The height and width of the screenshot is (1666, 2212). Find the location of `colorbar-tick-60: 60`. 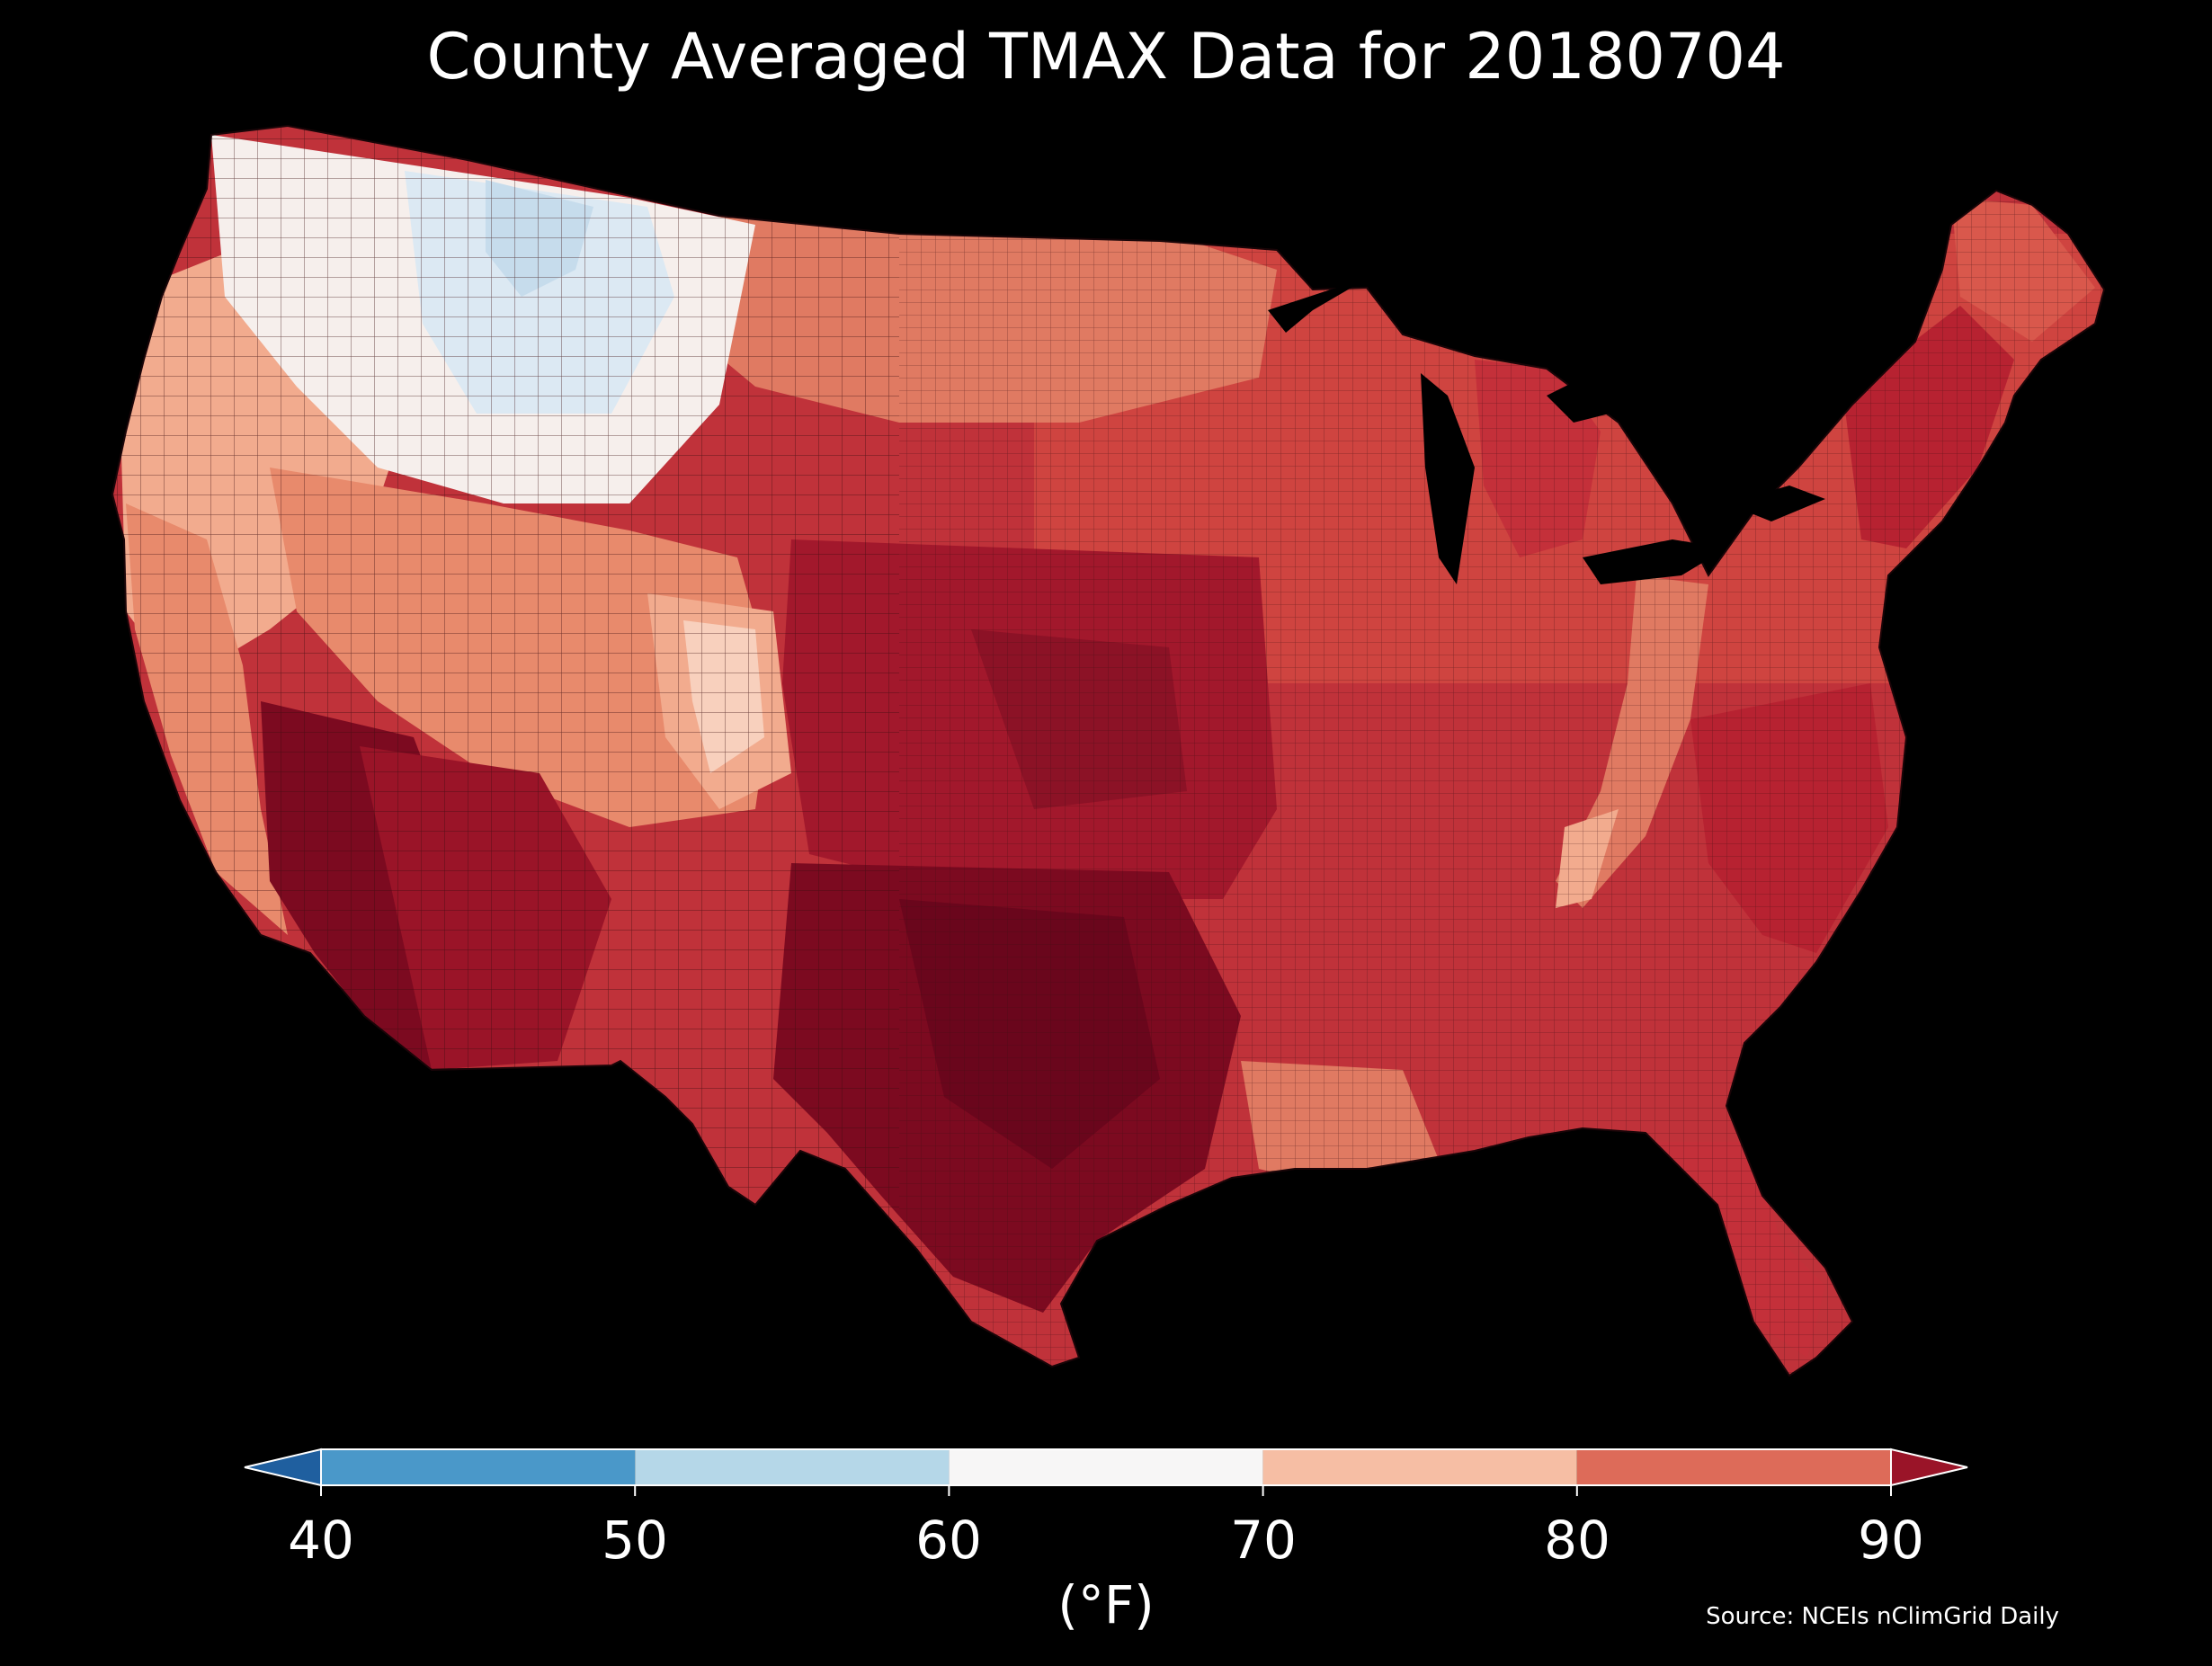

colorbar-tick-60: 60 is located at coordinates (948, 1540).